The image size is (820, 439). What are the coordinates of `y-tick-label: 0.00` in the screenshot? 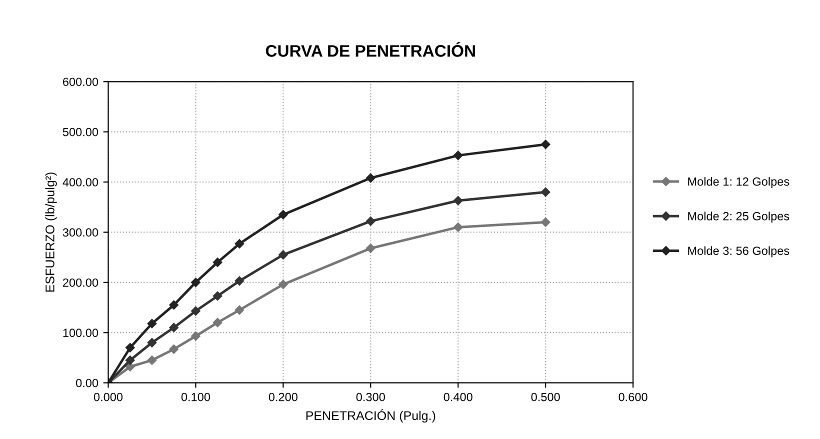 It's located at (87, 383).